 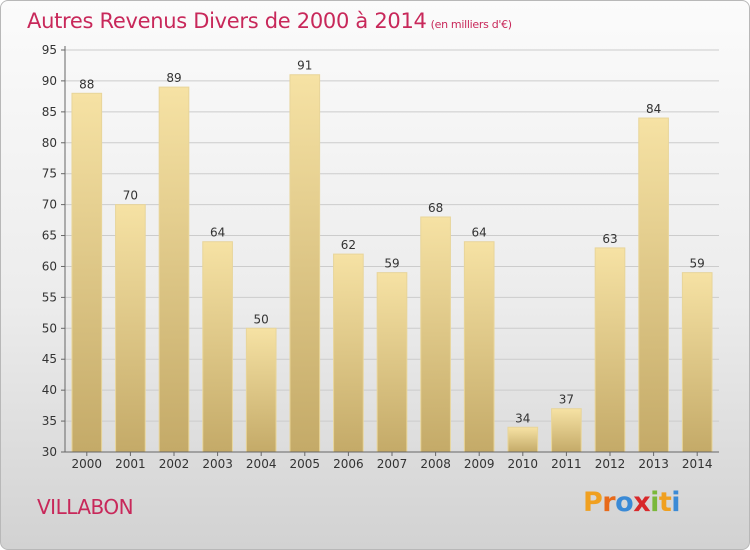 What do you see at coordinates (665, 502) in the screenshot?
I see `logo-letter: t` at bounding box center [665, 502].